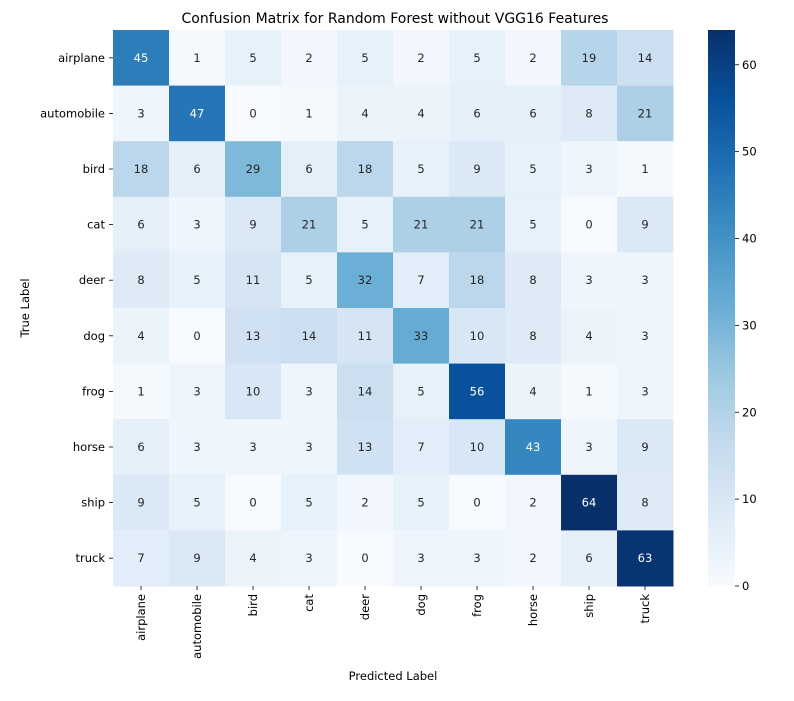  Describe the element at coordinates (589, 58) in the screenshot. I see `cell-value-label: 19` at that location.